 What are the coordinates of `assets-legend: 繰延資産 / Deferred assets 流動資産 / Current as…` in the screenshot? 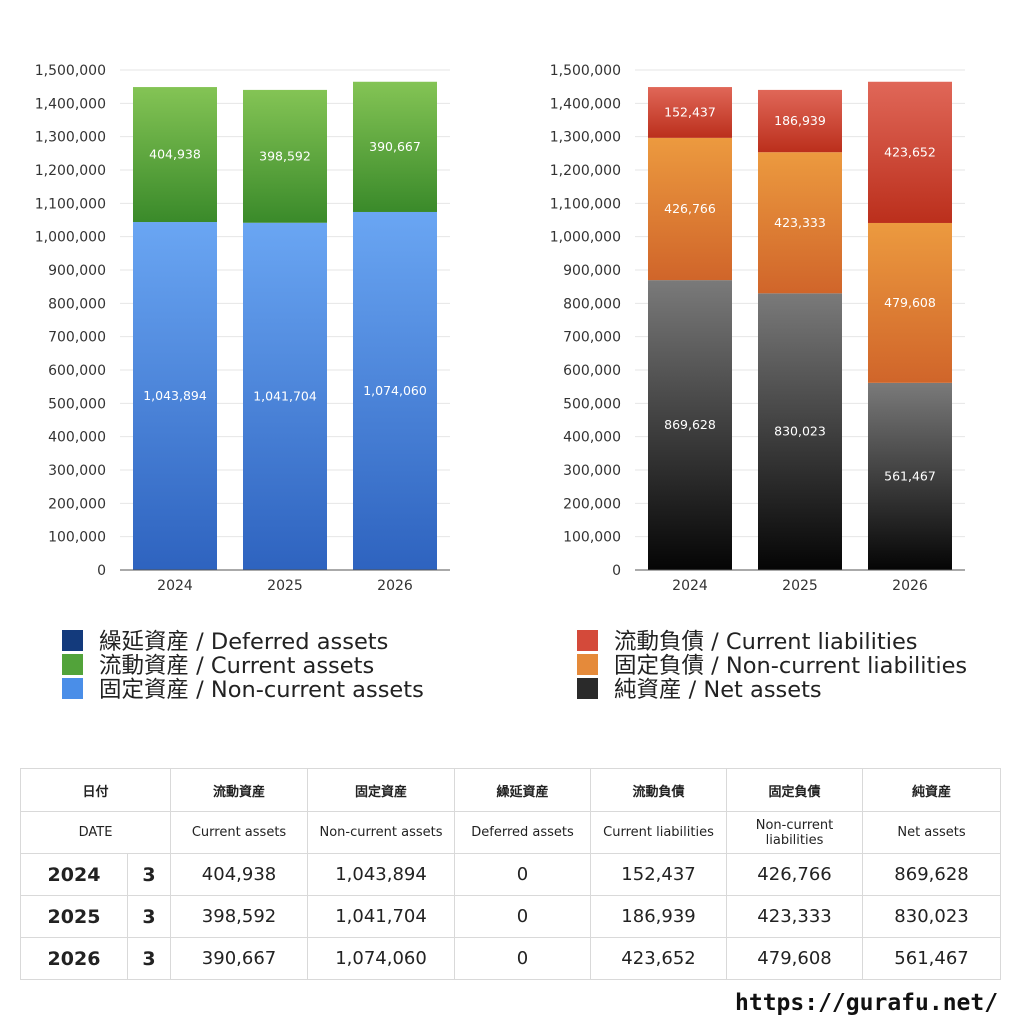 It's located at (243, 665).